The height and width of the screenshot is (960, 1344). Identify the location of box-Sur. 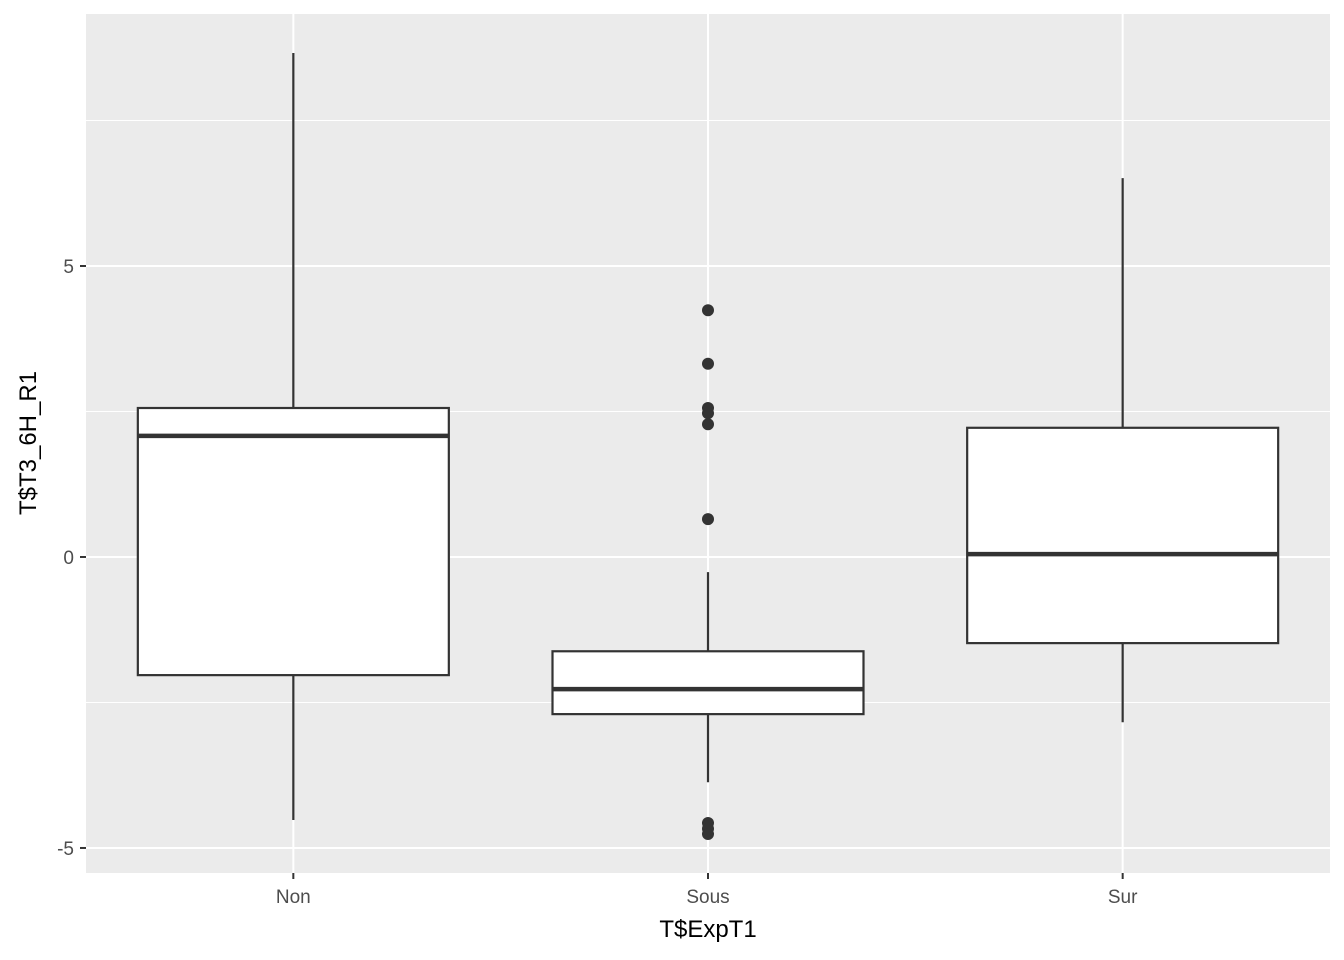
(1123, 535).